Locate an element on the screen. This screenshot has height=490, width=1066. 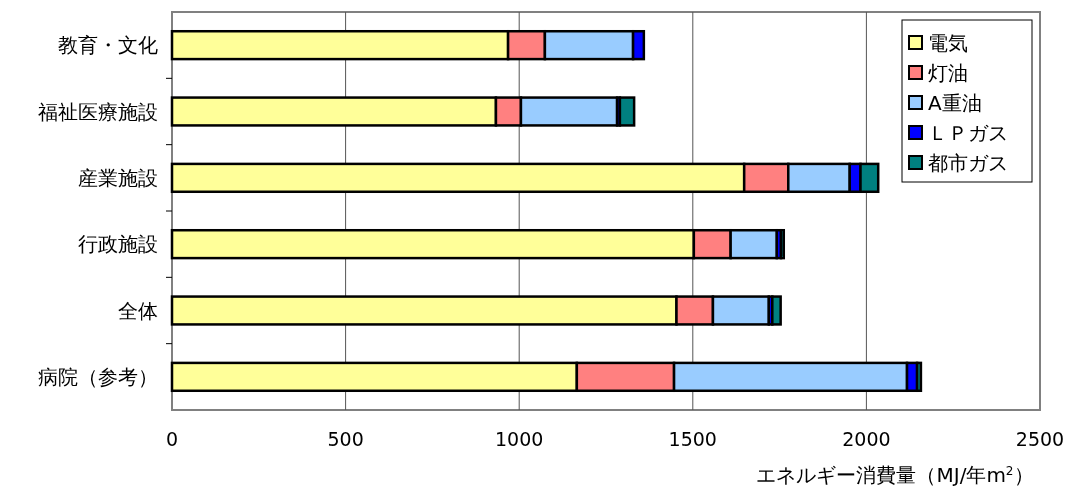
y-tick-label: 産業施設 is located at coordinates (118, 177).